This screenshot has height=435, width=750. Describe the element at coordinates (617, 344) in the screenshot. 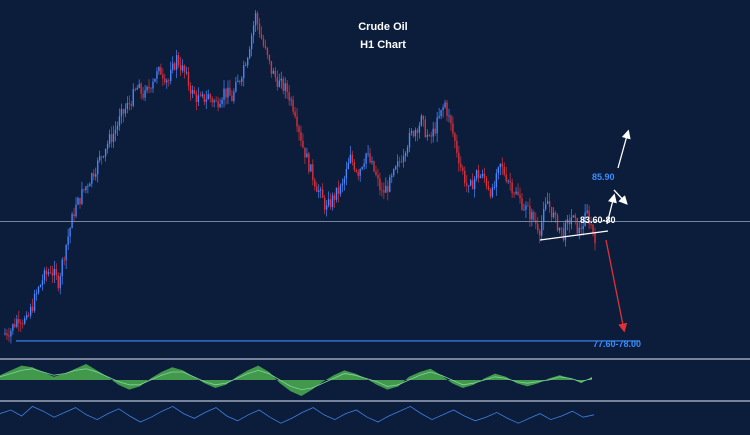

I see `level-label-77-60-78-00: 77.60-78.00` at that location.